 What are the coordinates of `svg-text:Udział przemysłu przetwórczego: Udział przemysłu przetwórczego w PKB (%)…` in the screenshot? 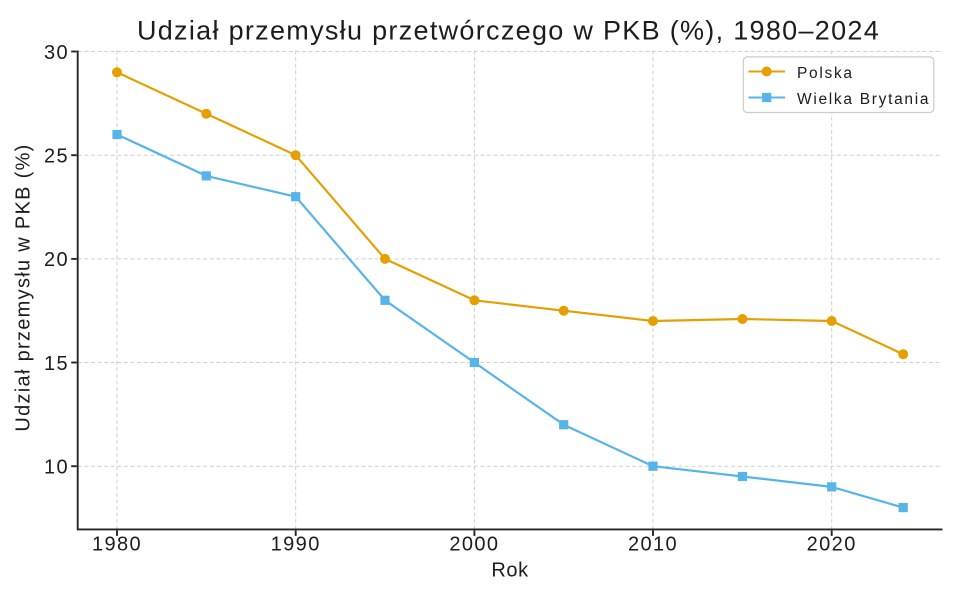 It's located at (508, 30).